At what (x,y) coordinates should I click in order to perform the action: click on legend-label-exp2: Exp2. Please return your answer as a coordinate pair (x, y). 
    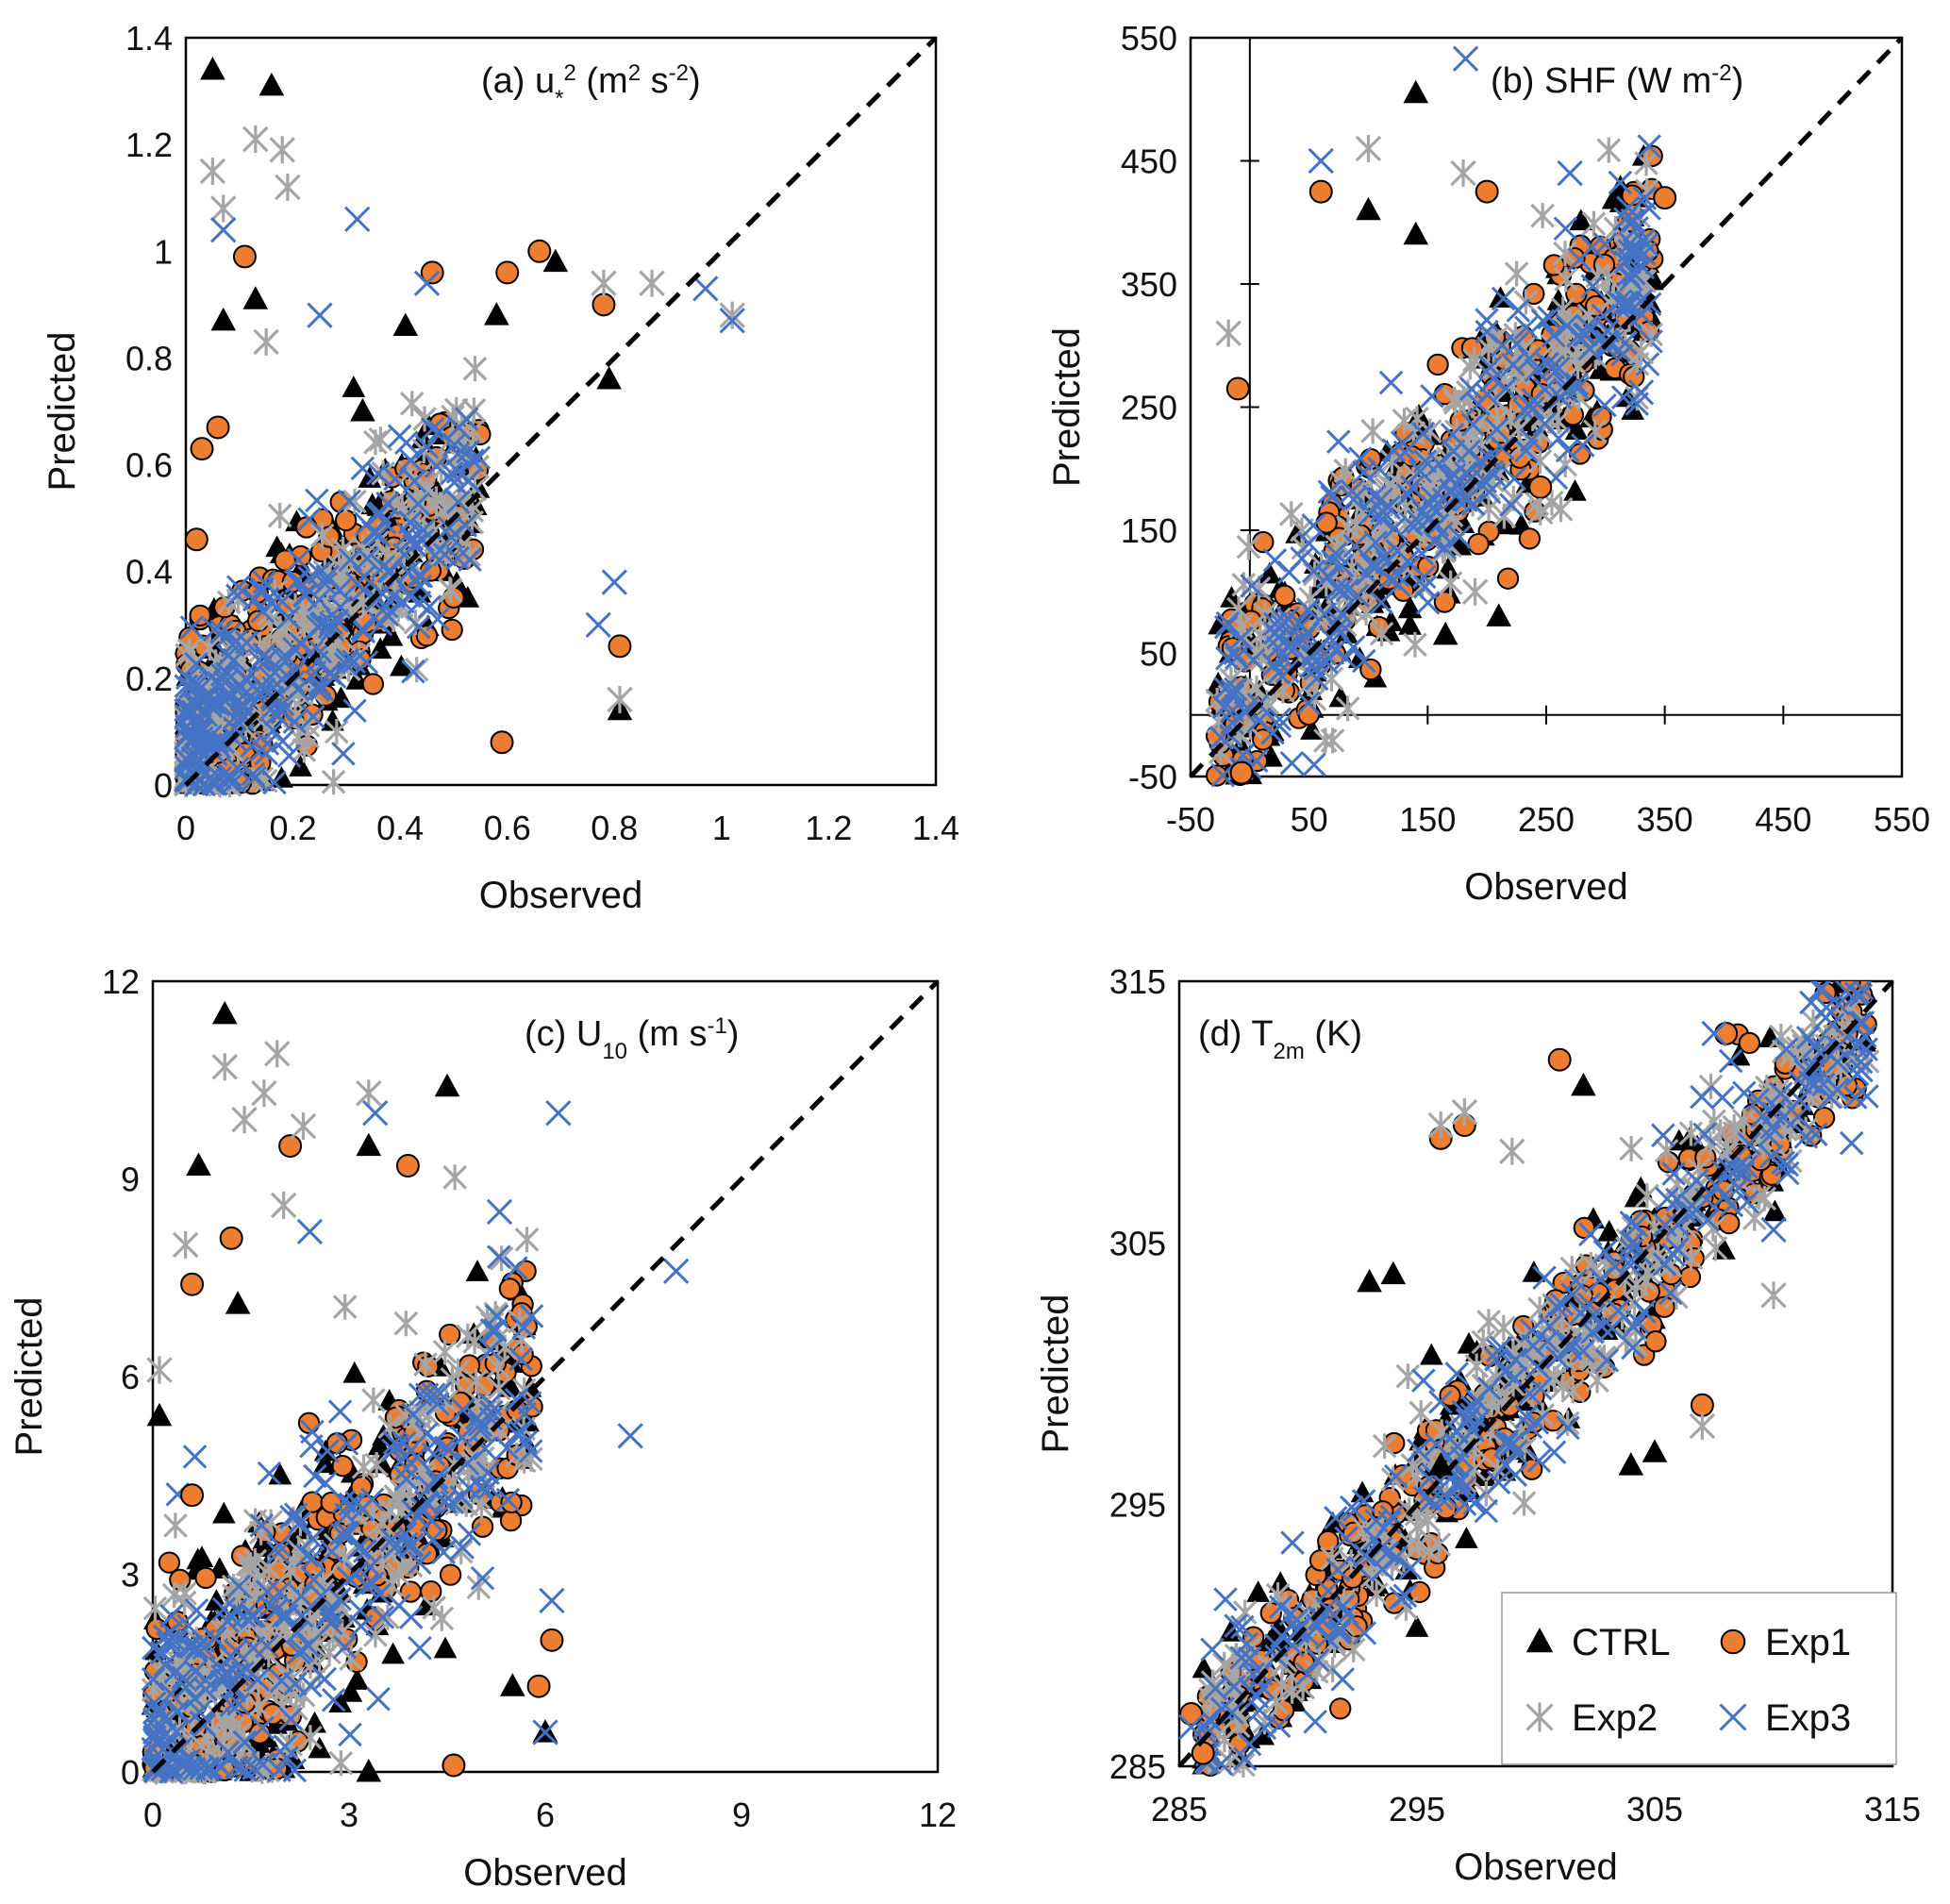
    Looking at the image, I should click on (1615, 1718).